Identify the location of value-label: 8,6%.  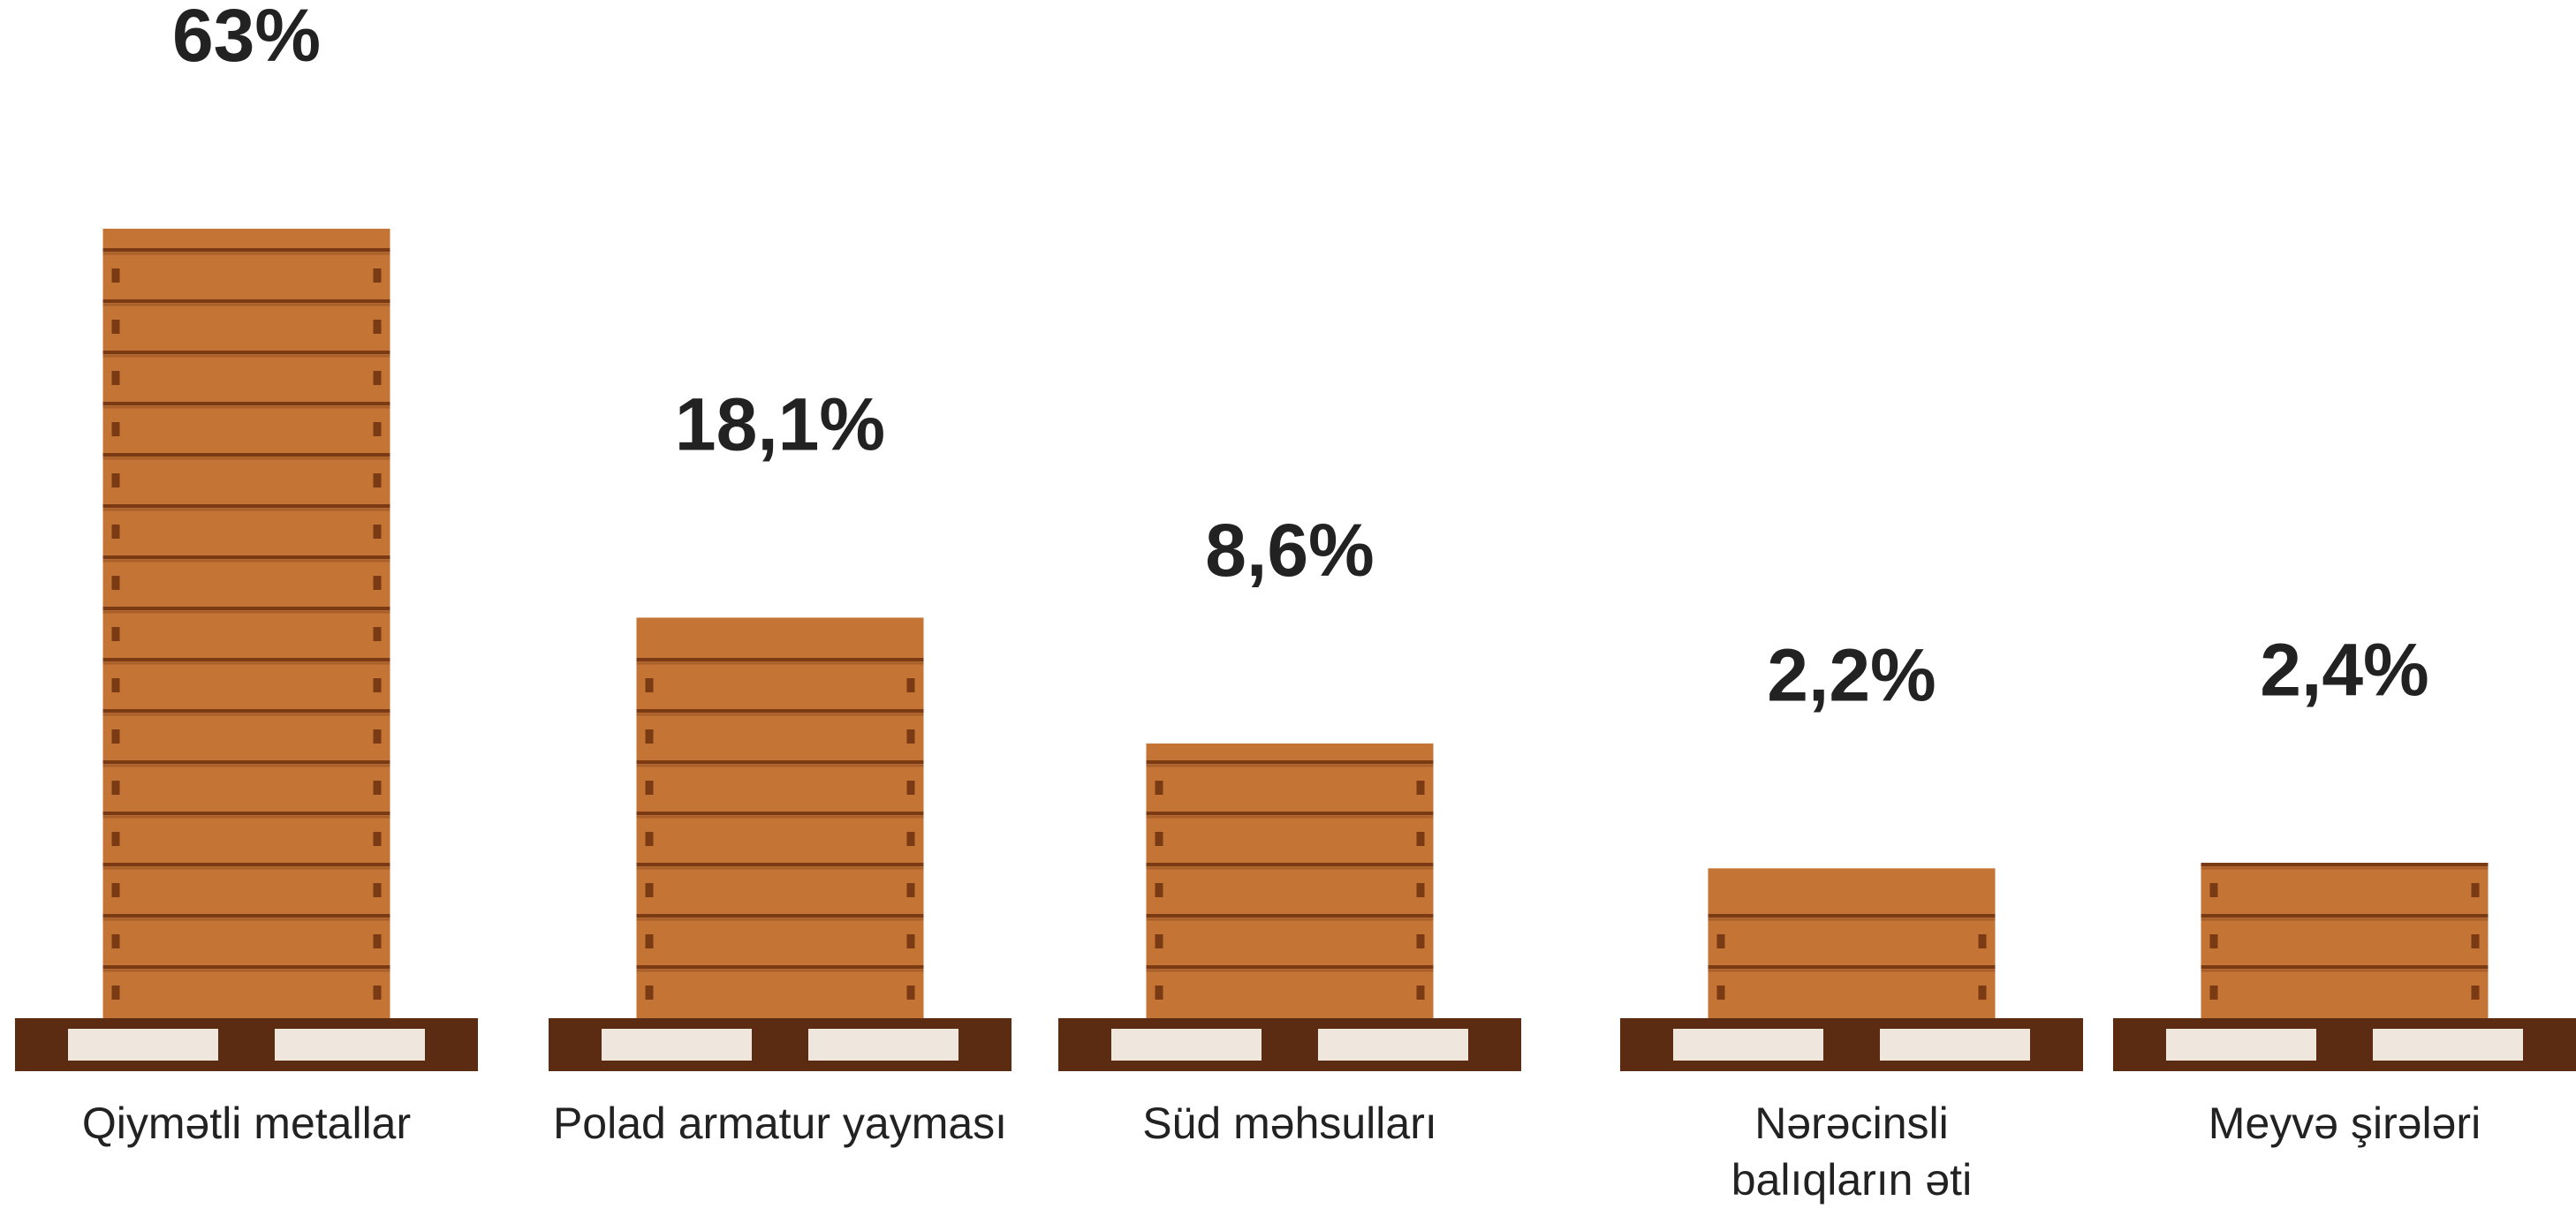
(1290, 550).